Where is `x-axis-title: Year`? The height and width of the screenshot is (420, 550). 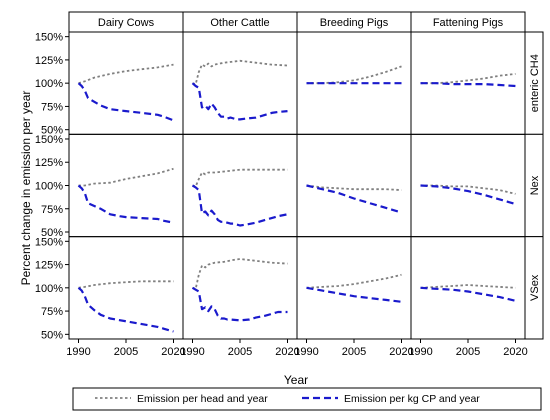 x-axis-title: Year is located at coordinates (296, 380).